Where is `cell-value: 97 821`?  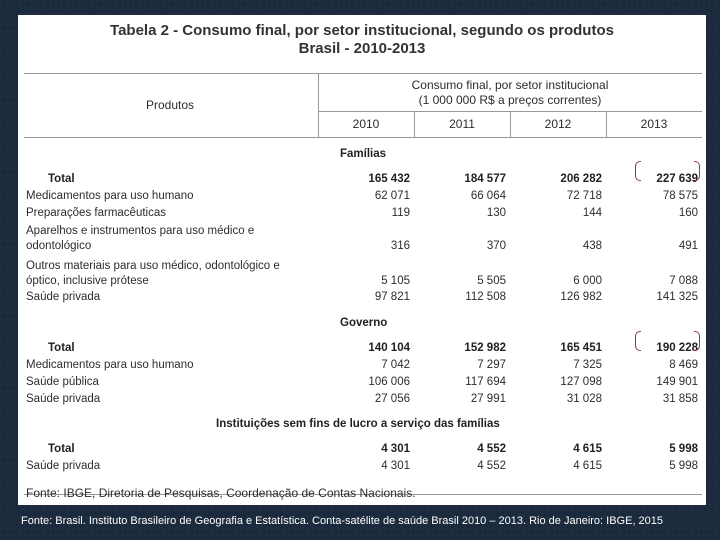
cell-value: 97 821 is located at coordinates (392, 297).